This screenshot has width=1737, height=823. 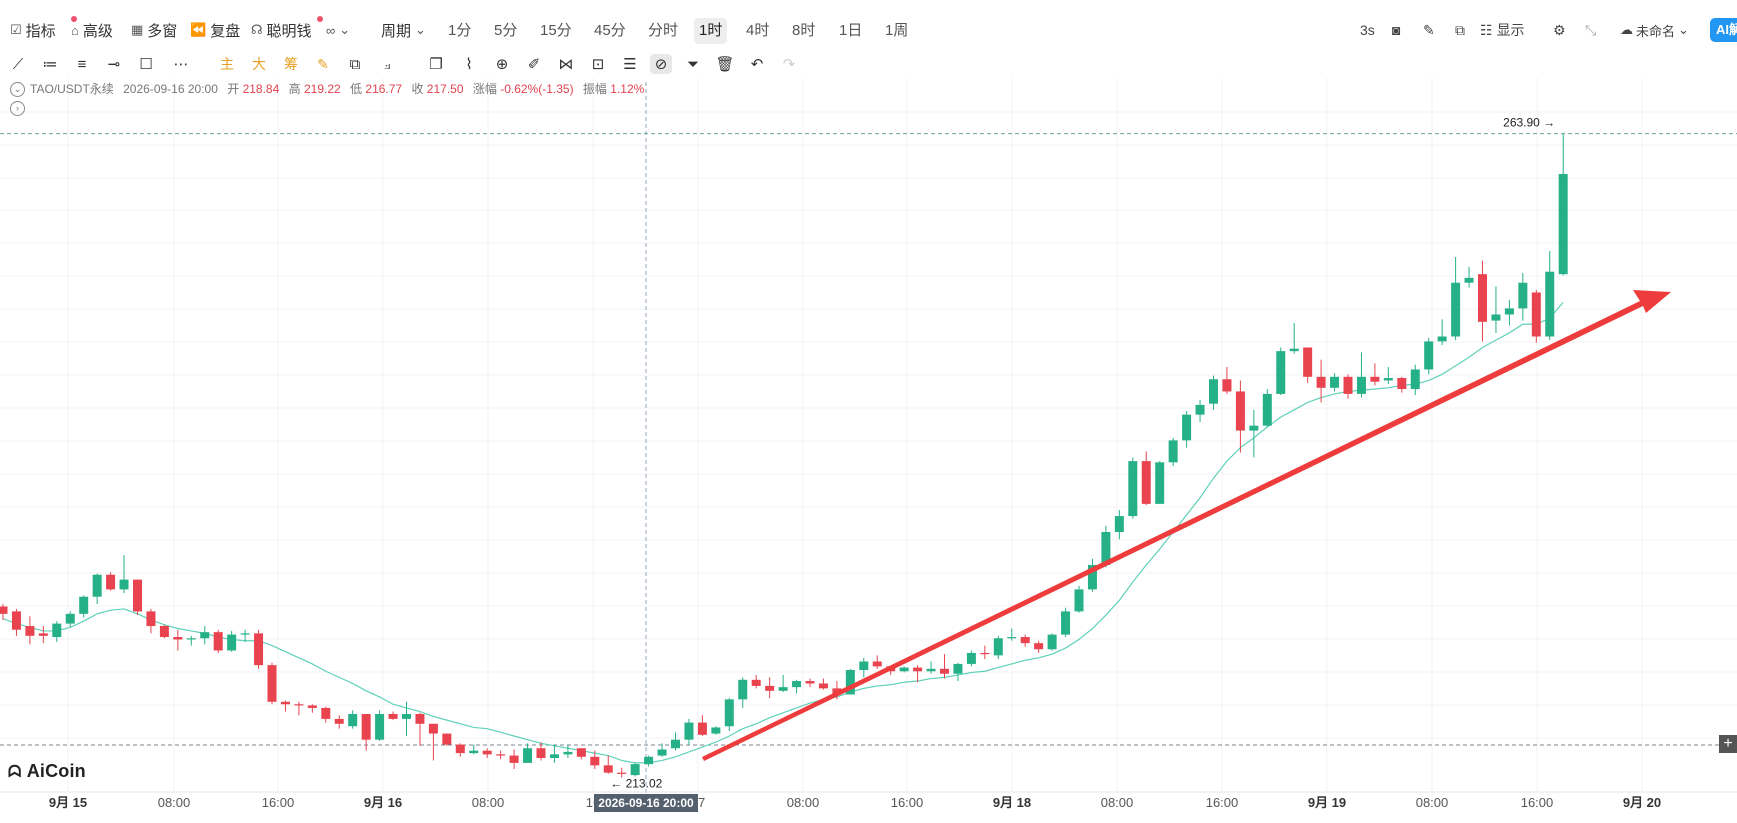 I want to click on layout-name-dropdown: ☁ 未命名 ⌄, so click(x=1654, y=30).